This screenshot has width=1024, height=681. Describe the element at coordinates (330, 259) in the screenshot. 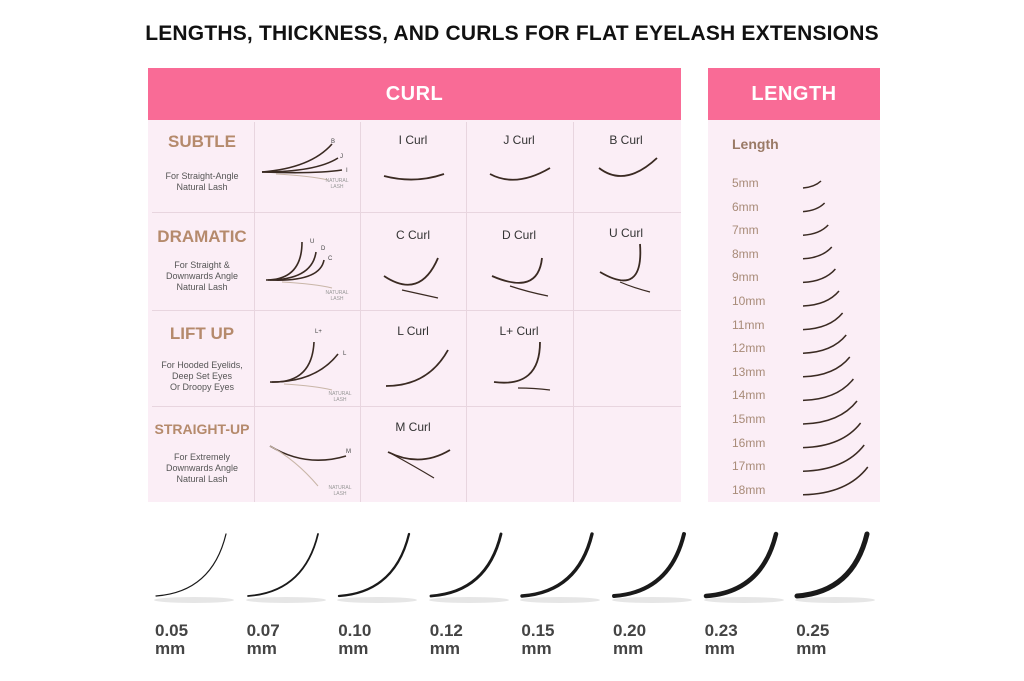

I see `compare-letter-c: C` at that location.